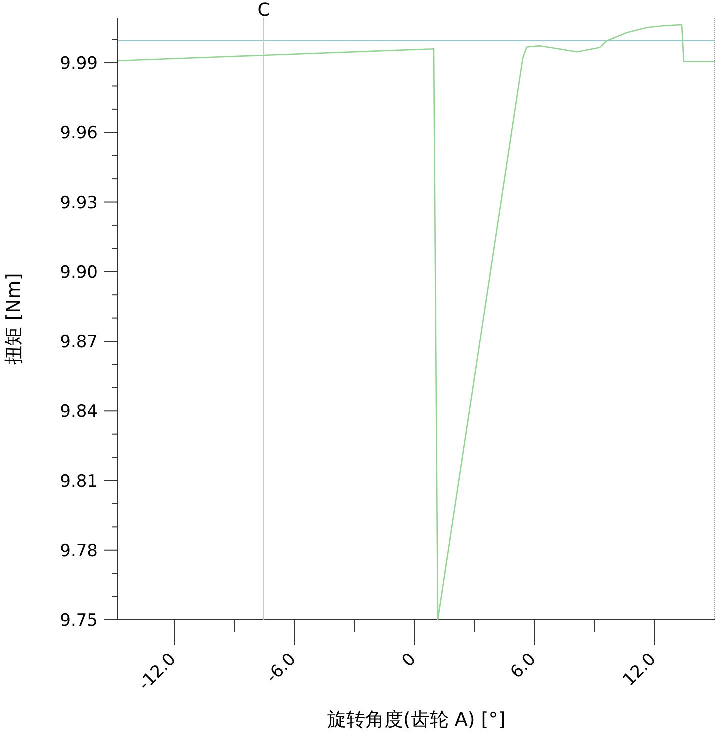 This screenshot has height=737, width=720. I want to click on y-tick-label: 9.75, so click(79, 621).